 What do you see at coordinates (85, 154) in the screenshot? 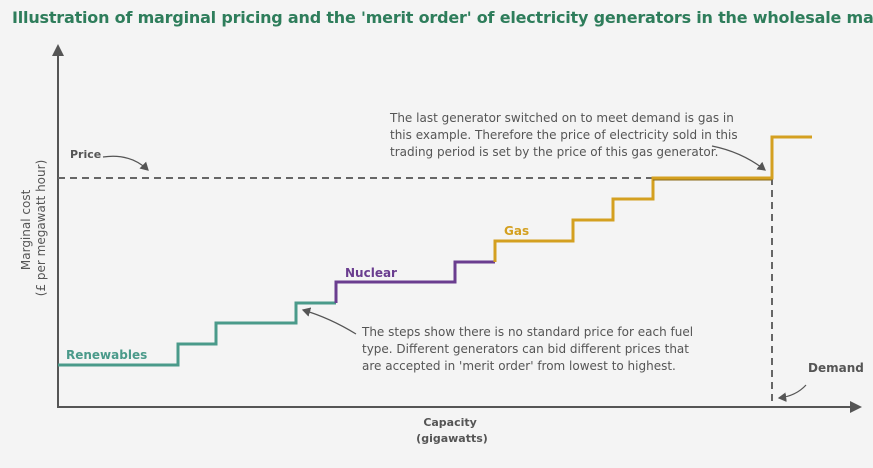
I see `price-label: Price` at bounding box center [85, 154].